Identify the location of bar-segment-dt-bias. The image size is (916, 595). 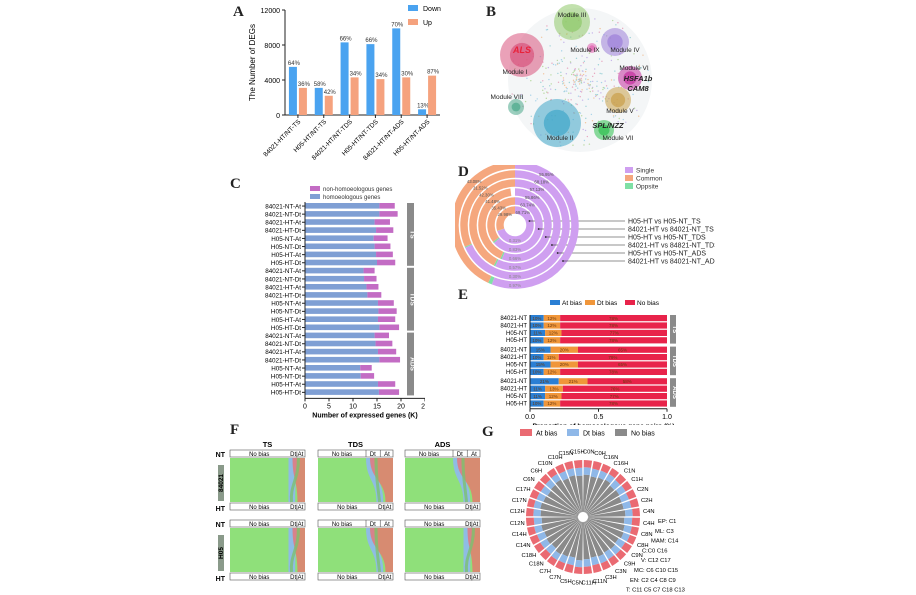
(553, 332).